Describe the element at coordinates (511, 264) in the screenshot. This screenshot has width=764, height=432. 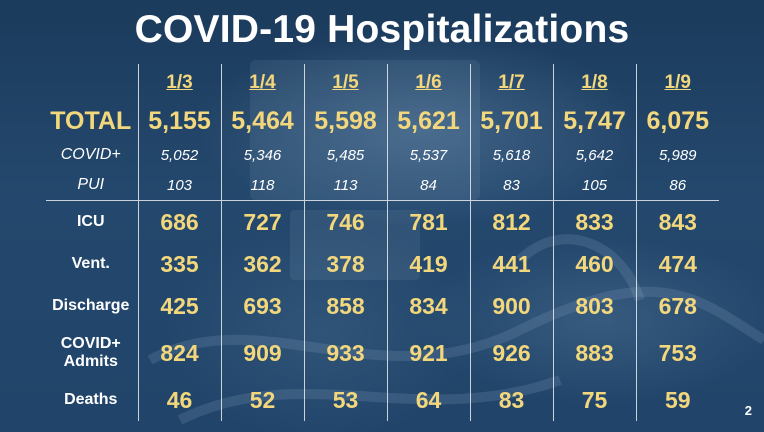
I see `table-cell: 441` at that location.